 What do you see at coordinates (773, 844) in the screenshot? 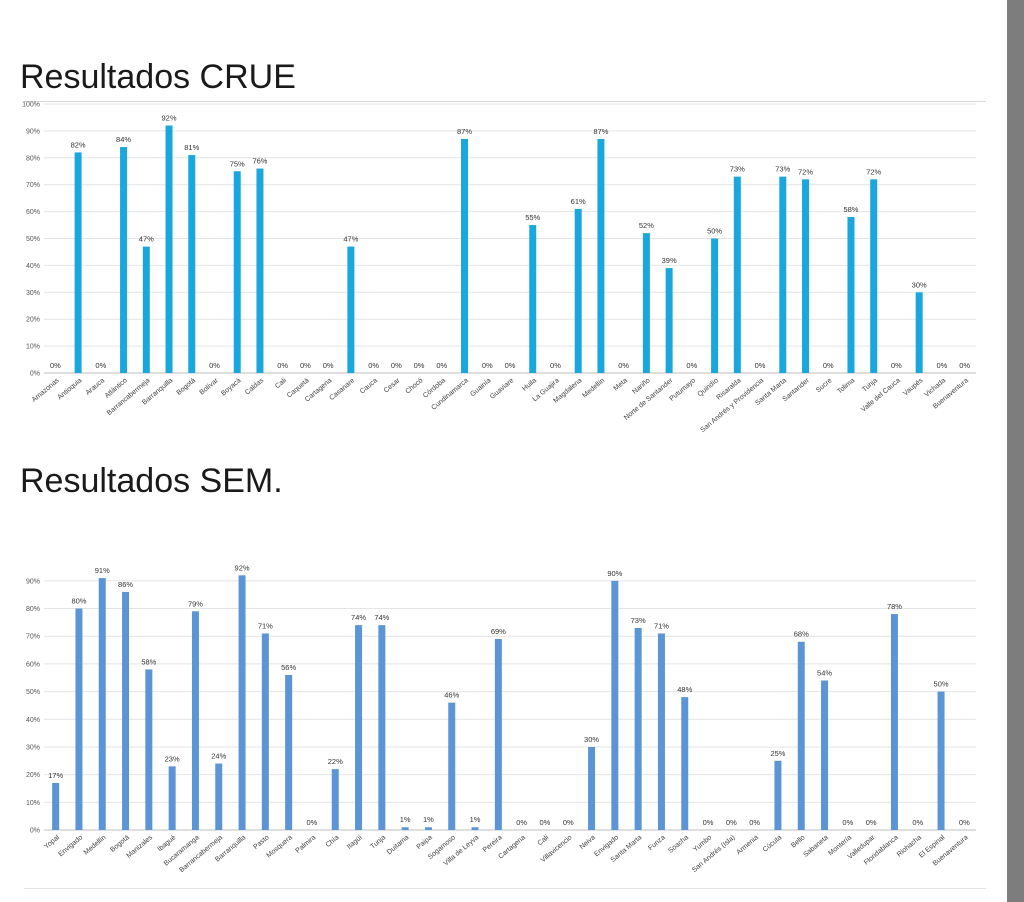
I see `category-label: Cúcuta` at bounding box center [773, 844].